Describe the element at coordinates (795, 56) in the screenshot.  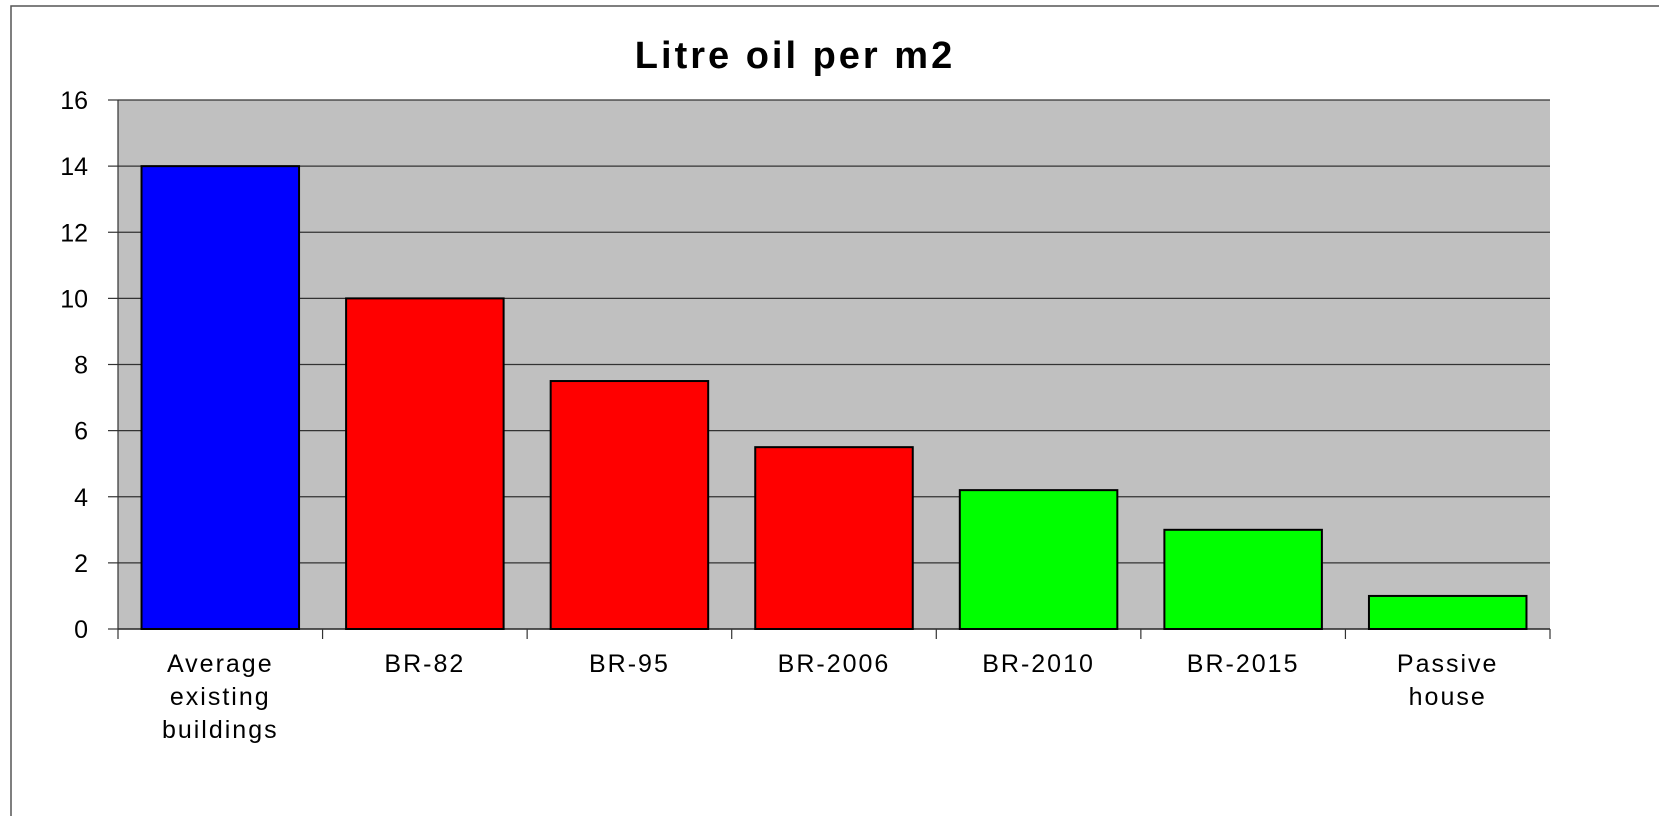
I see `chart-title: Litre oil per m2` at that location.